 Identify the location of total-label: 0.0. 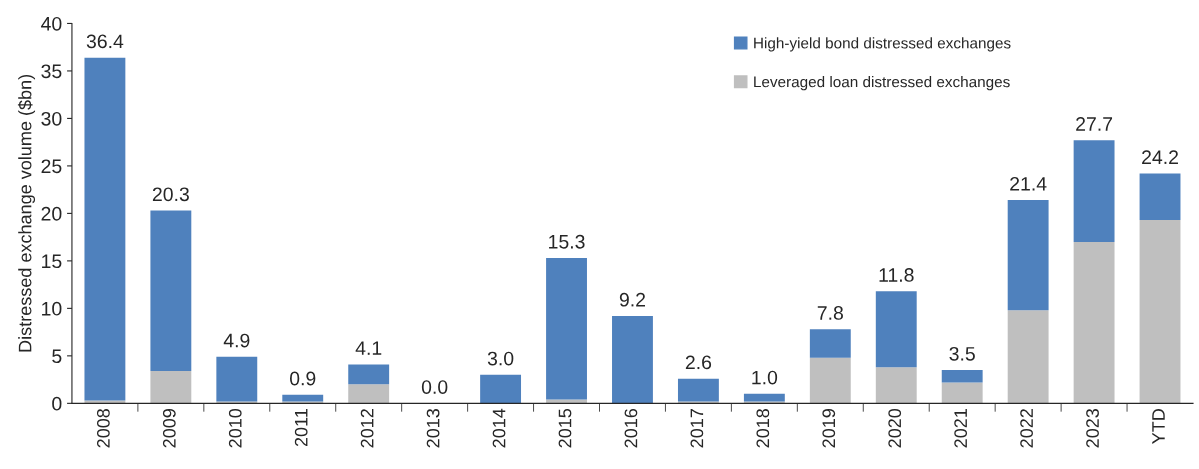
(434, 387).